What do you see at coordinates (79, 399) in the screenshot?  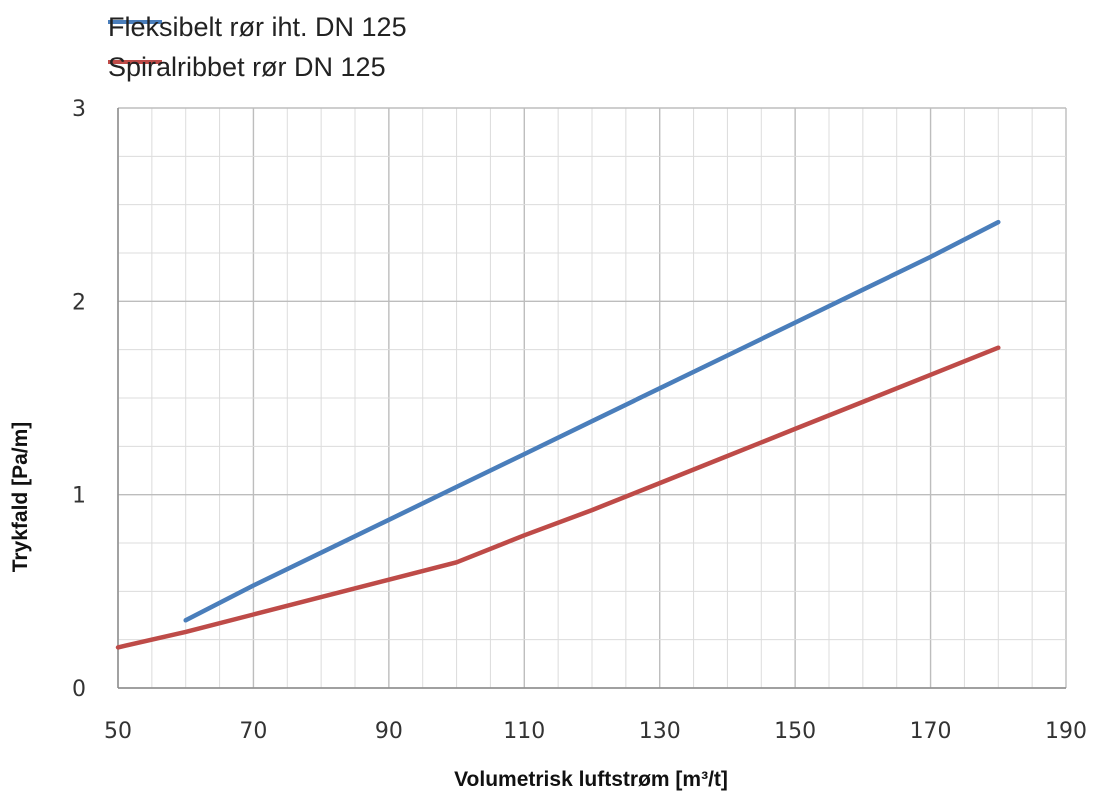 I see `y-axis-ticks: 0 1 2 3` at bounding box center [79, 399].